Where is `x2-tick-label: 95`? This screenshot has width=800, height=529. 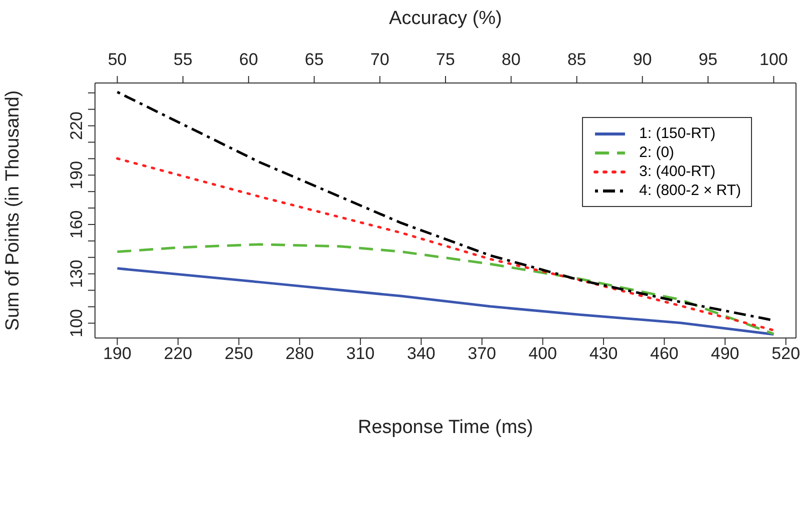 x2-tick-label: 95 is located at coordinates (708, 59).